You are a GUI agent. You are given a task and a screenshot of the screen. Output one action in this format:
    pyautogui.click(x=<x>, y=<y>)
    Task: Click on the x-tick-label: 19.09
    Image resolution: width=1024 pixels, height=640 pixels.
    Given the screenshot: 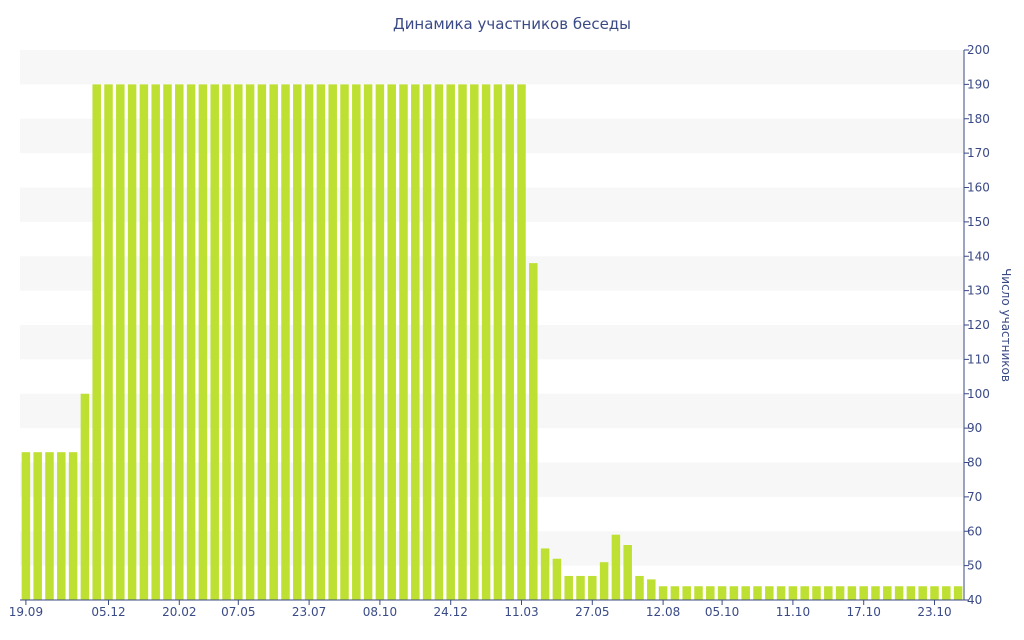 What is the action you would take?
    pyautogui.click(x=26, y=612)
    